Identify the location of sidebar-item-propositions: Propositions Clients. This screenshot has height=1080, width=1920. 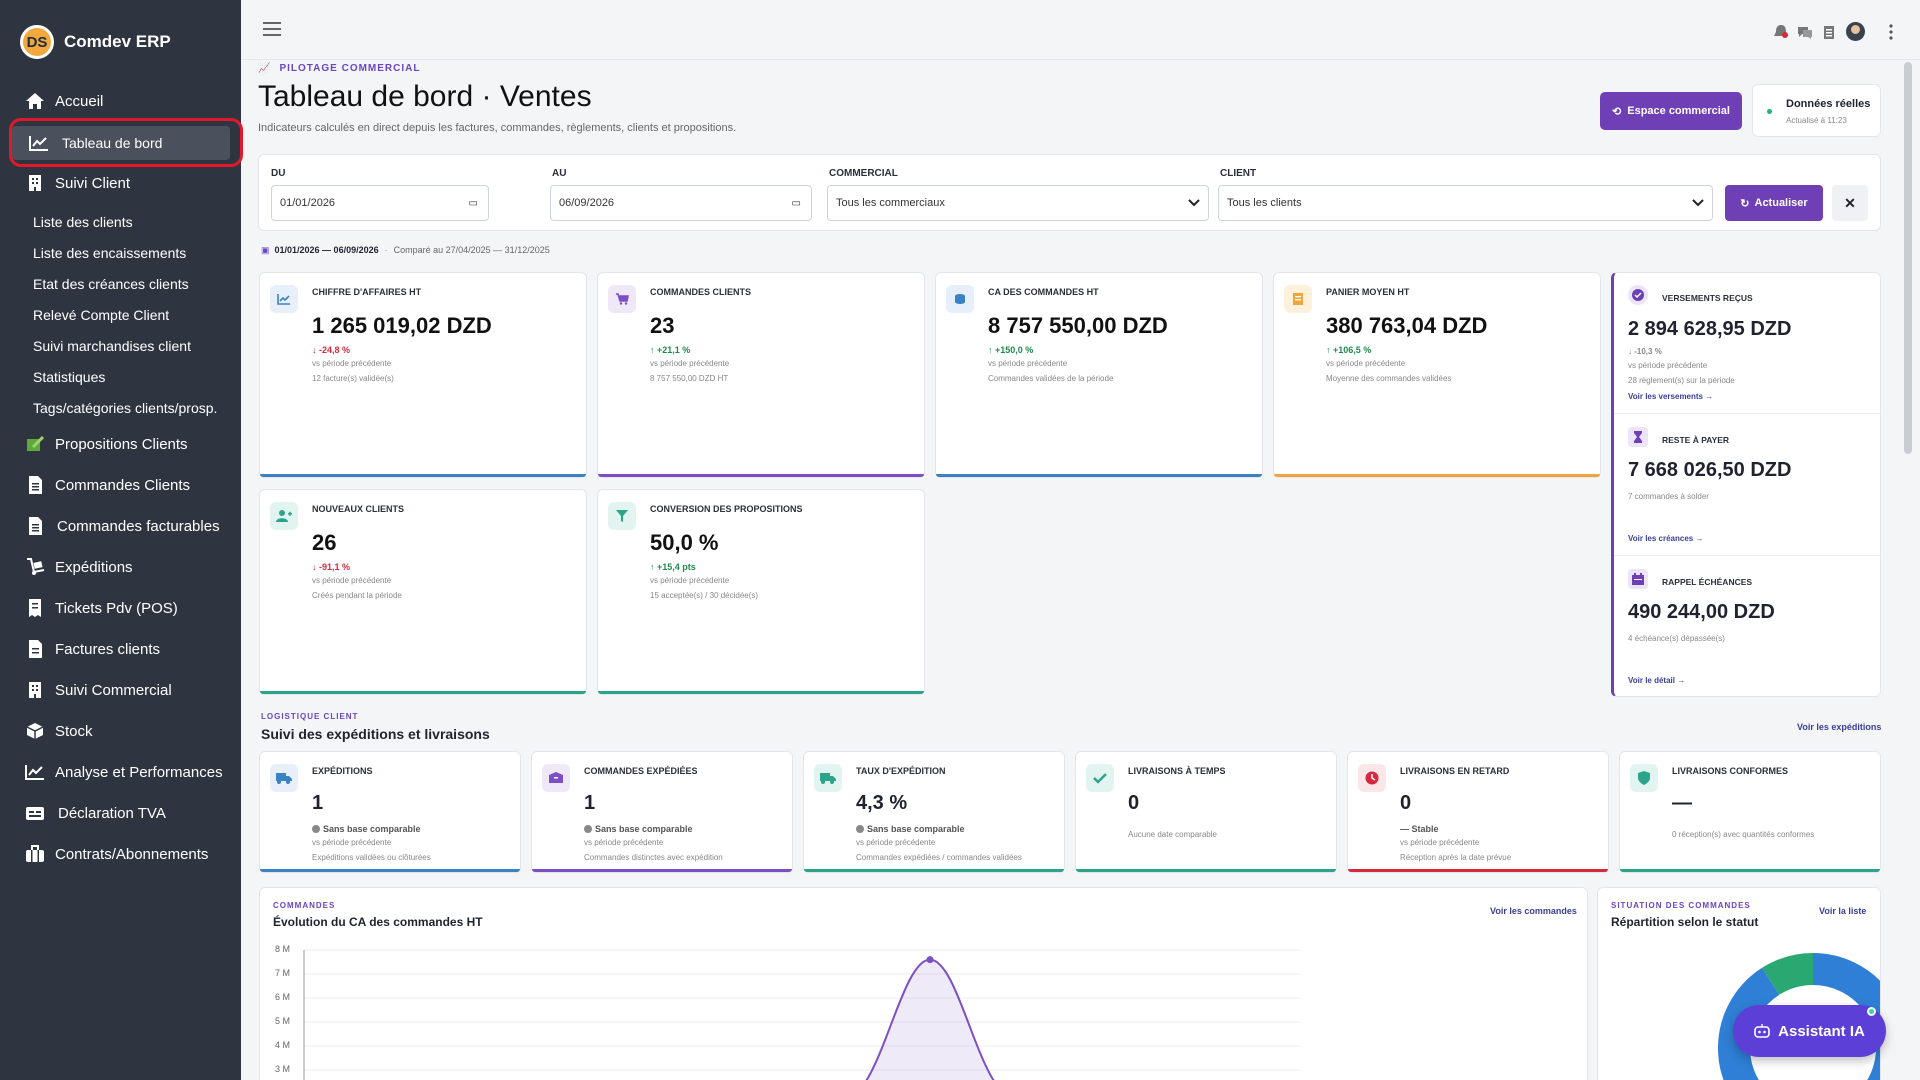
(120, 444).